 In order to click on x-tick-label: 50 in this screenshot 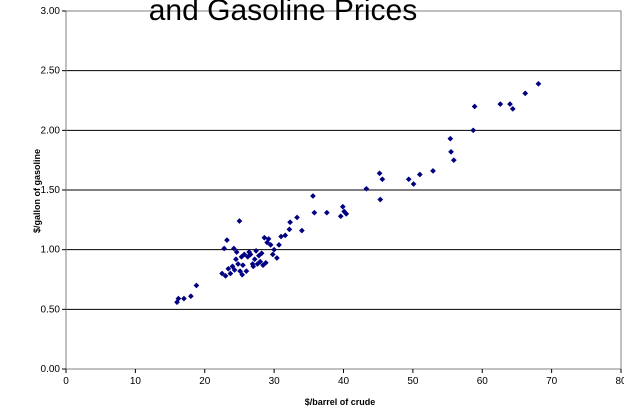, I will do `click(413, 381)`.